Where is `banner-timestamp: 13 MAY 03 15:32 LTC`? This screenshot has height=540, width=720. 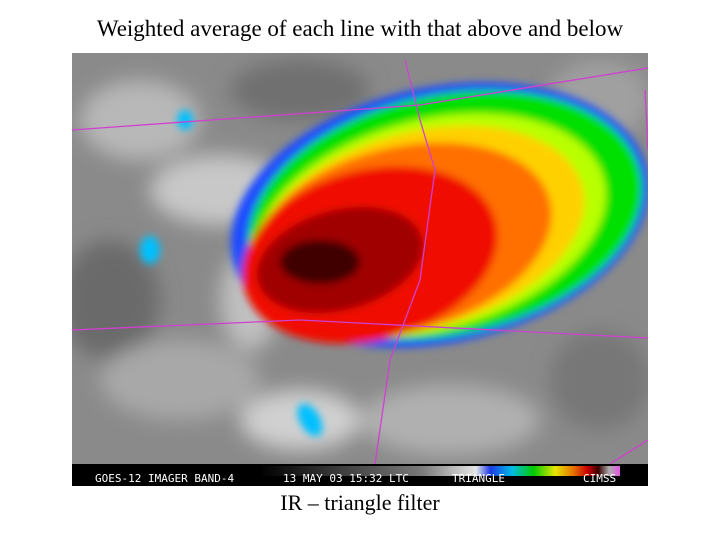
banner-timestamp: 13 MAY 03 15:32 LTC is located at coordinates (346, 478).